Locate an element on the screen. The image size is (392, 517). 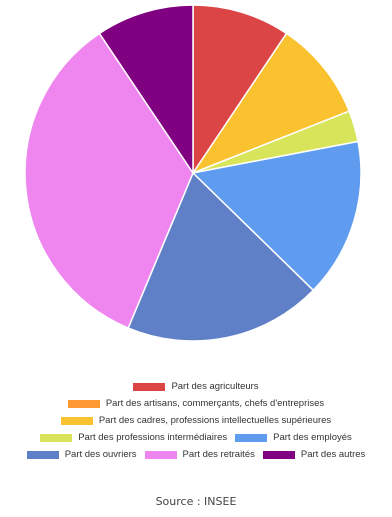
legend-item-agriculteurs: Part des agriculteurs is located at coordinates (196, 386).